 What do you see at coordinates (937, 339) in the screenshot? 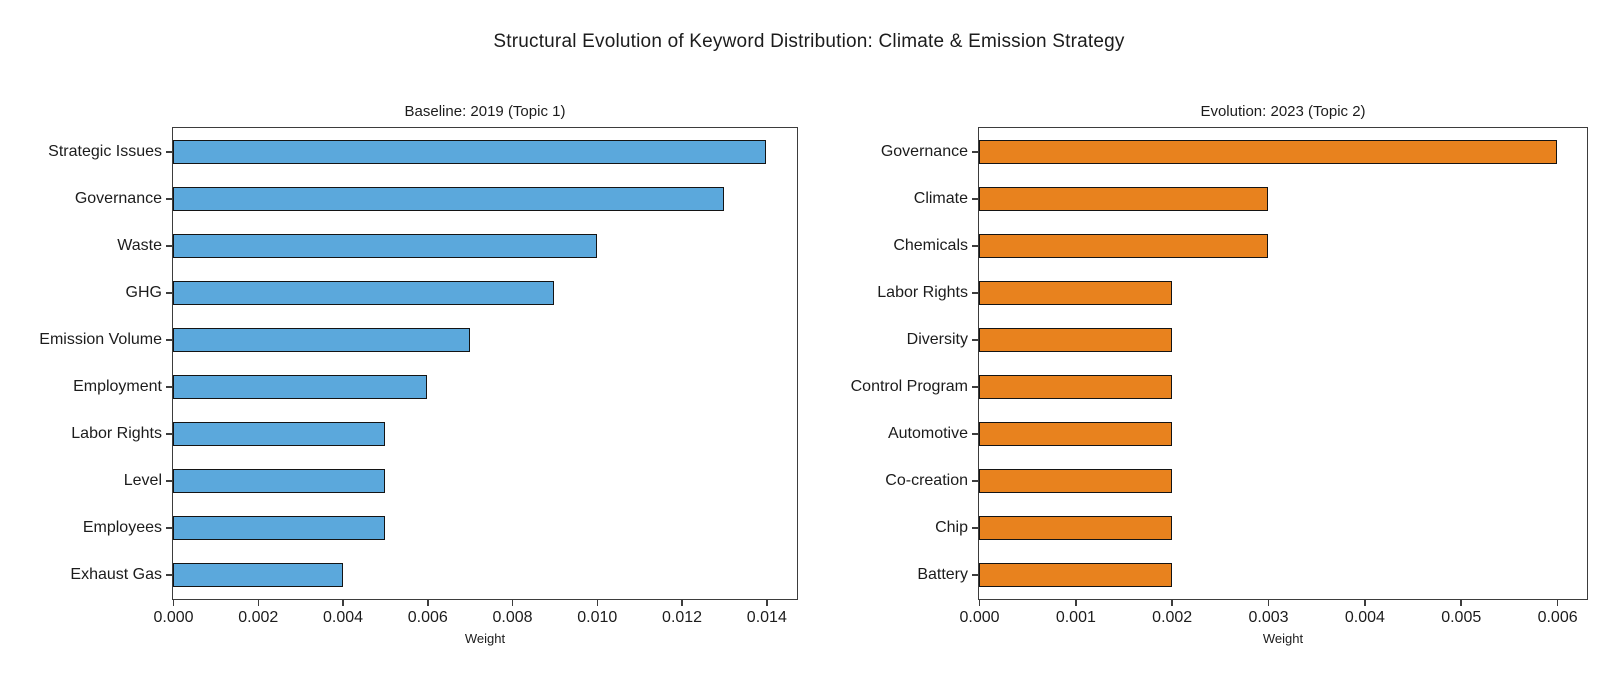
I see `ytick-label-diversity: Diversity` at bounding box center [937, 339].